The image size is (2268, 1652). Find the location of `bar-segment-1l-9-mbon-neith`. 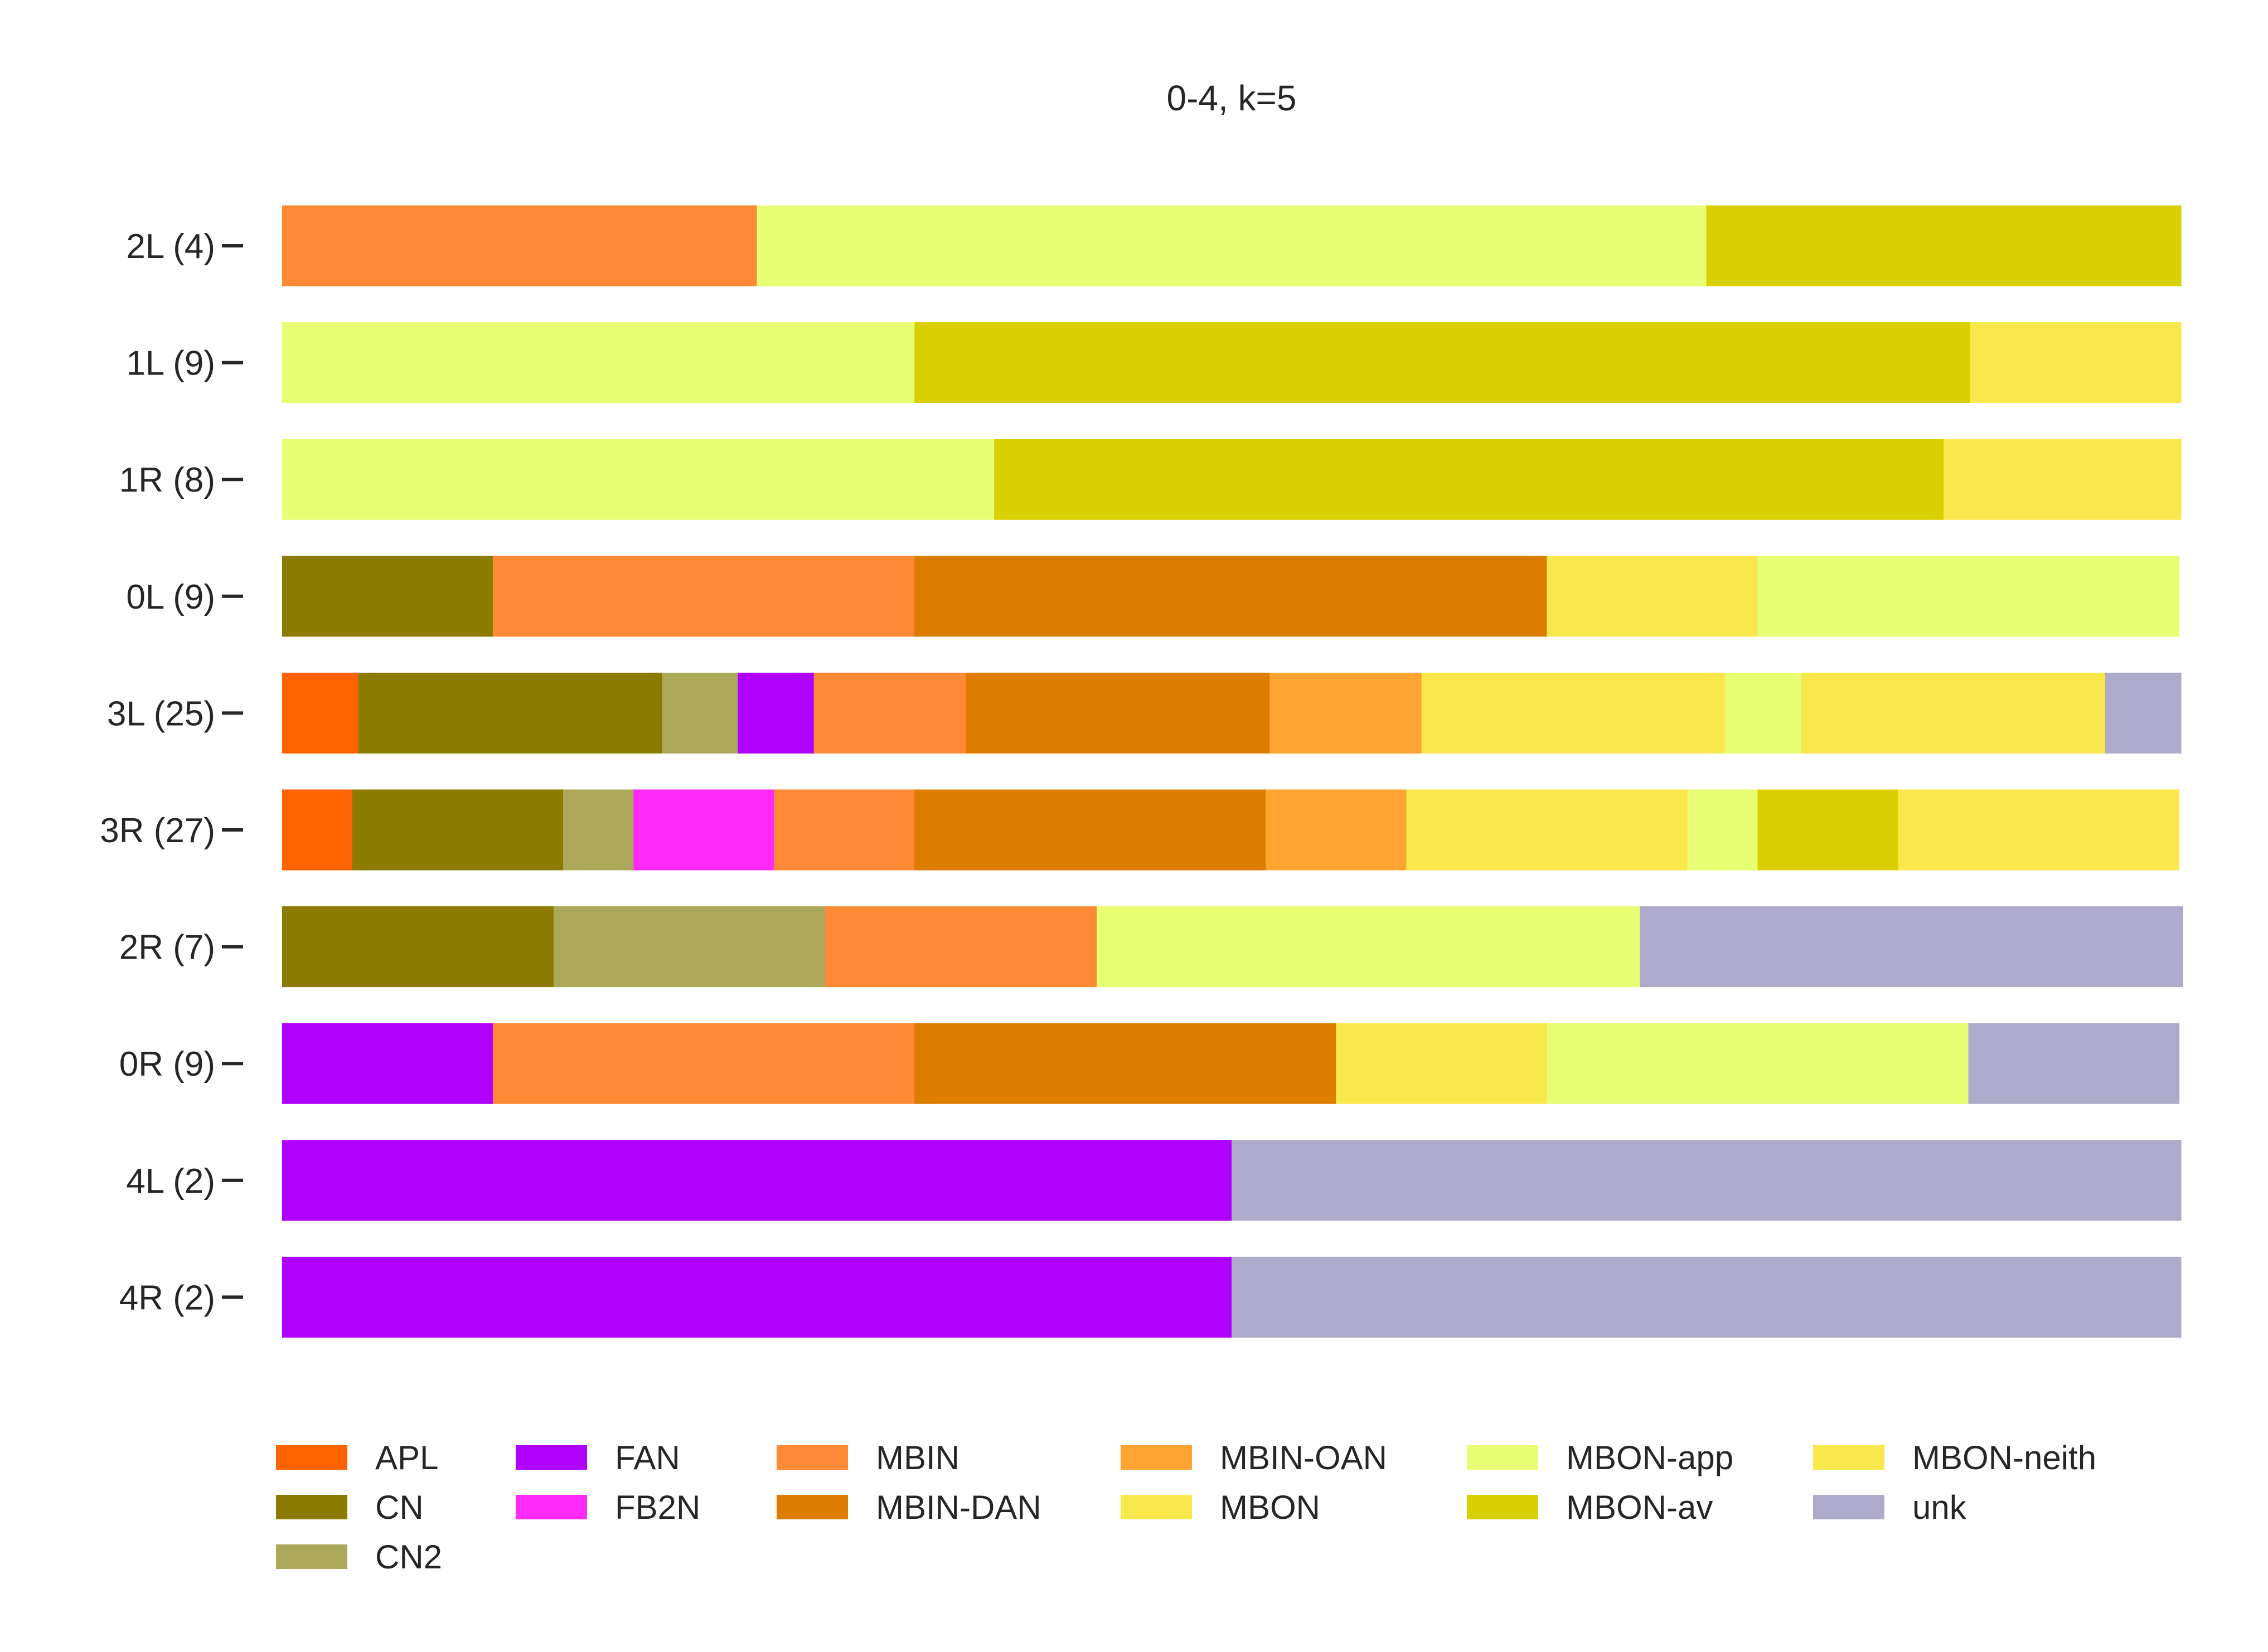

bar-segment-1l-9-mbon-neith is located at coordinates (2076, 363).